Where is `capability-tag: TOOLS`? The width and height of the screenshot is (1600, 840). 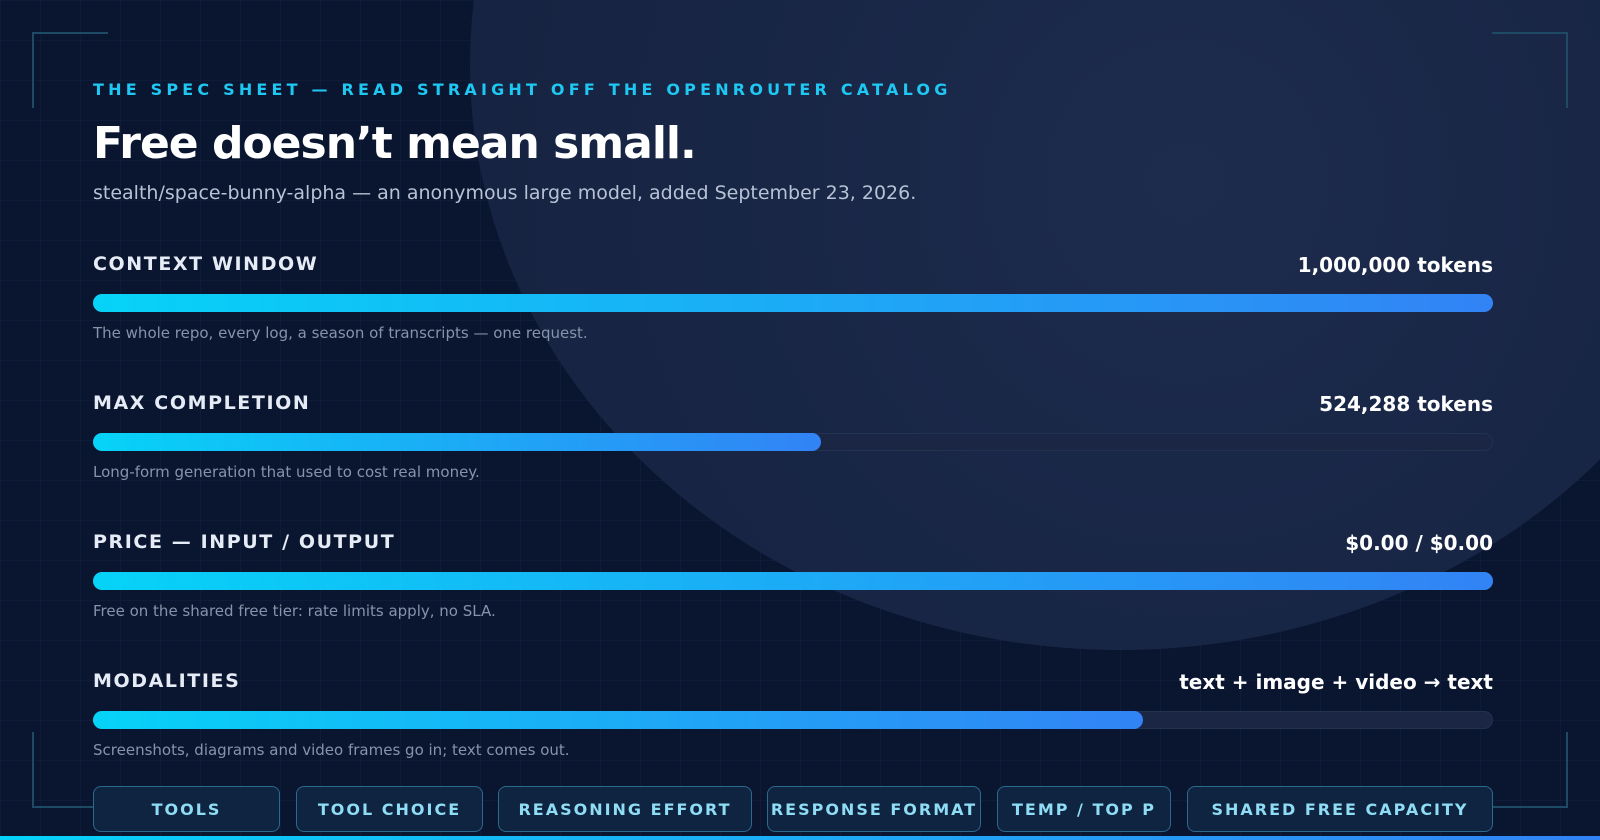 capability-tag: TOOLS is located at coordinates (186, 809).